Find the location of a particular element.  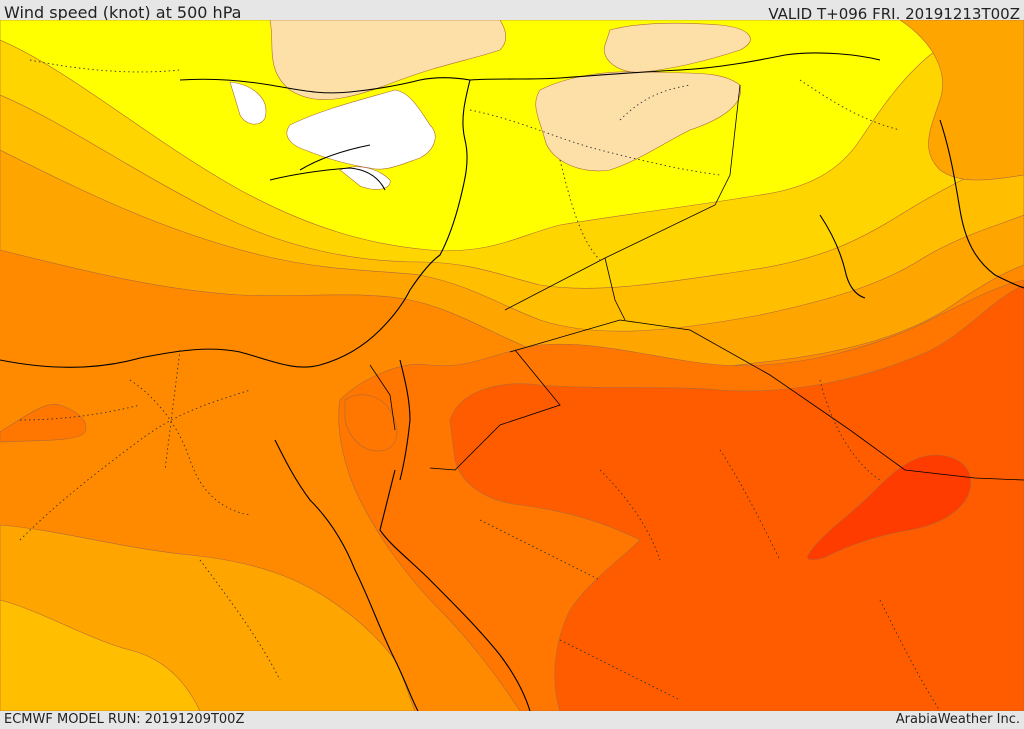

valid-time-label: VALID T+096 FRI. 20191213T00Z is located at coordinates (894, 14).